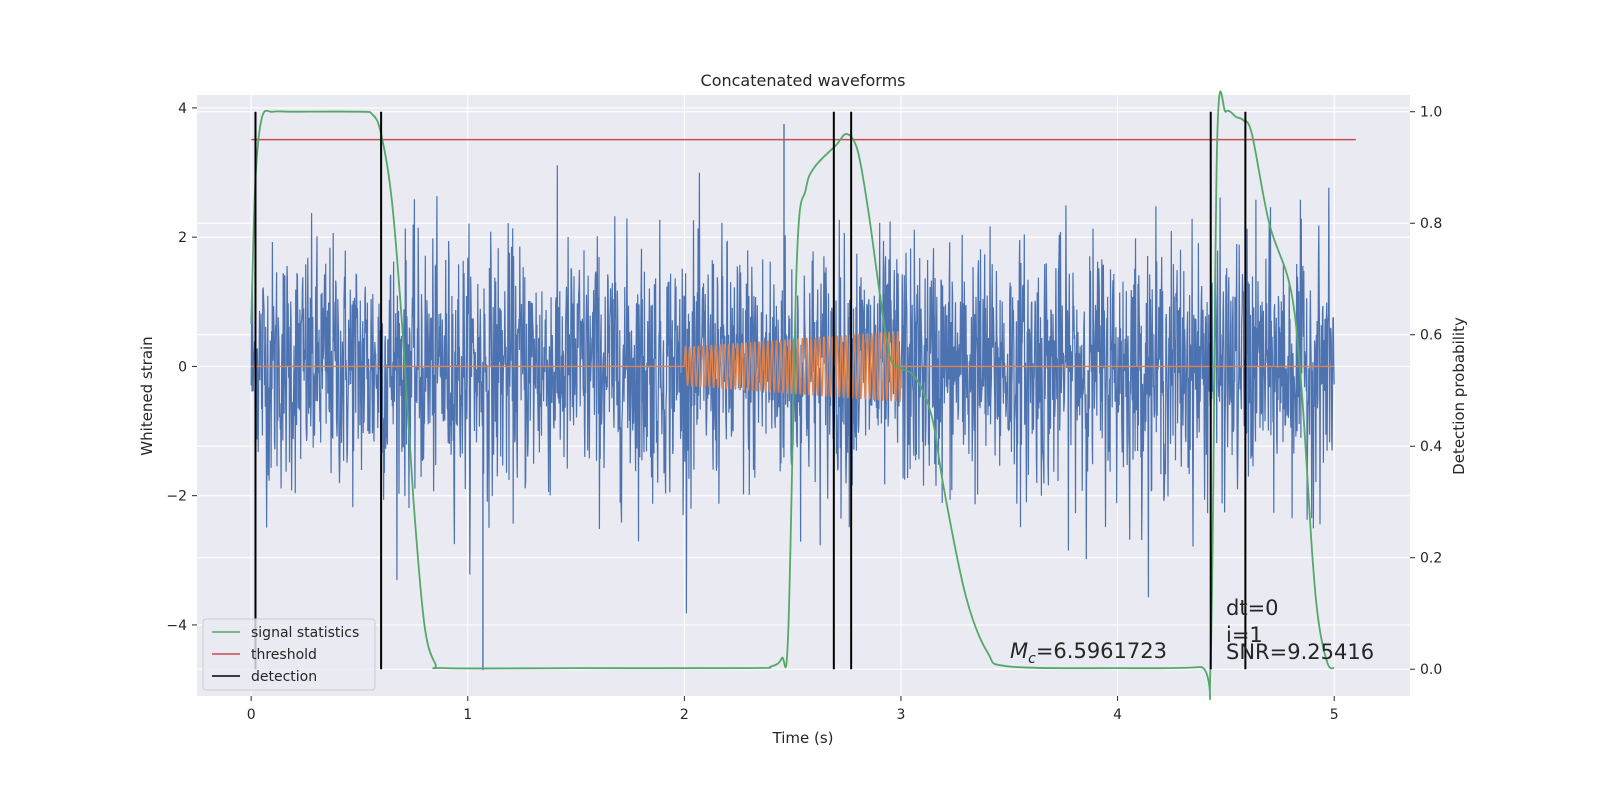 The image size is (1600, 804). I want to click on y-tick-label: 0, so click(182, 367).